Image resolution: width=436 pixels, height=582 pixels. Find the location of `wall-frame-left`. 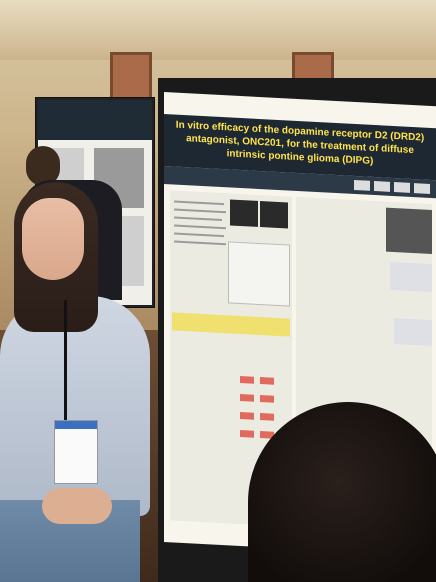

wall-frame-left is located at coordinates (131, 77).